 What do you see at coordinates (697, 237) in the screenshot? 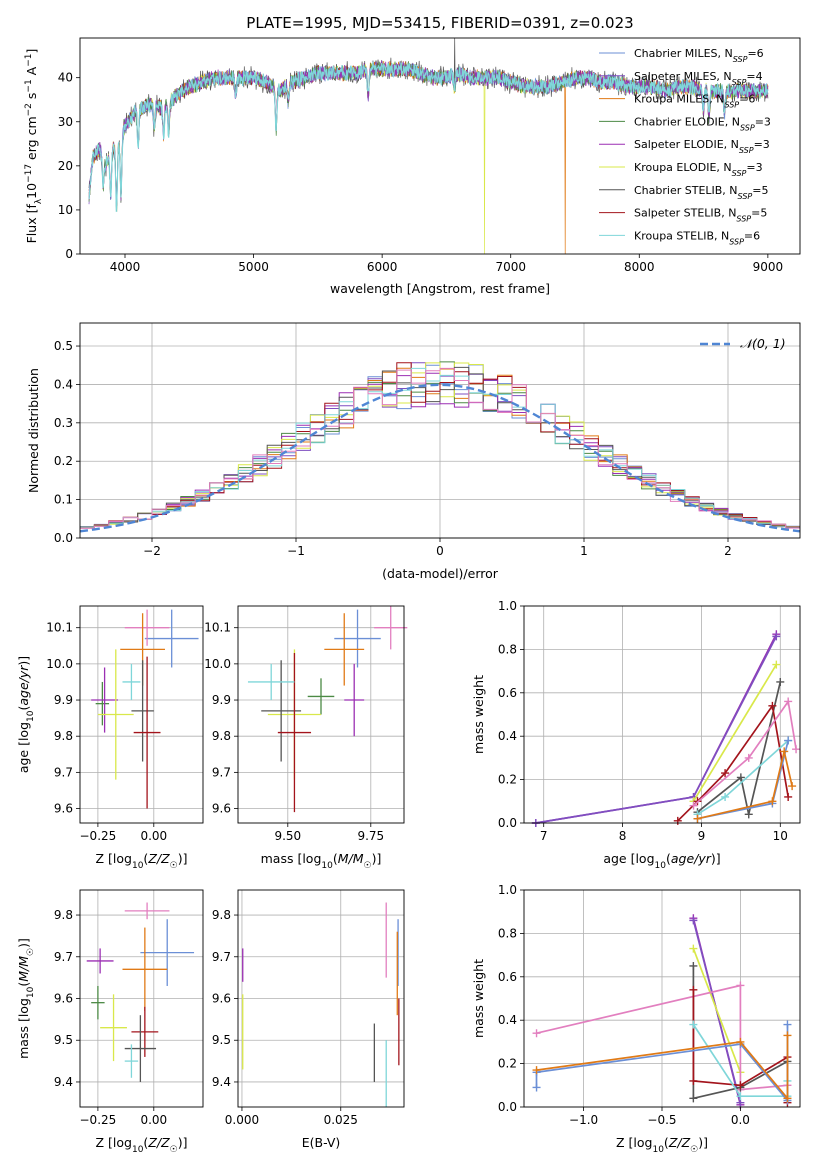
I see `legend-label: Kroupa STELIB, NSSP=6` at bounding box center [697, 237].